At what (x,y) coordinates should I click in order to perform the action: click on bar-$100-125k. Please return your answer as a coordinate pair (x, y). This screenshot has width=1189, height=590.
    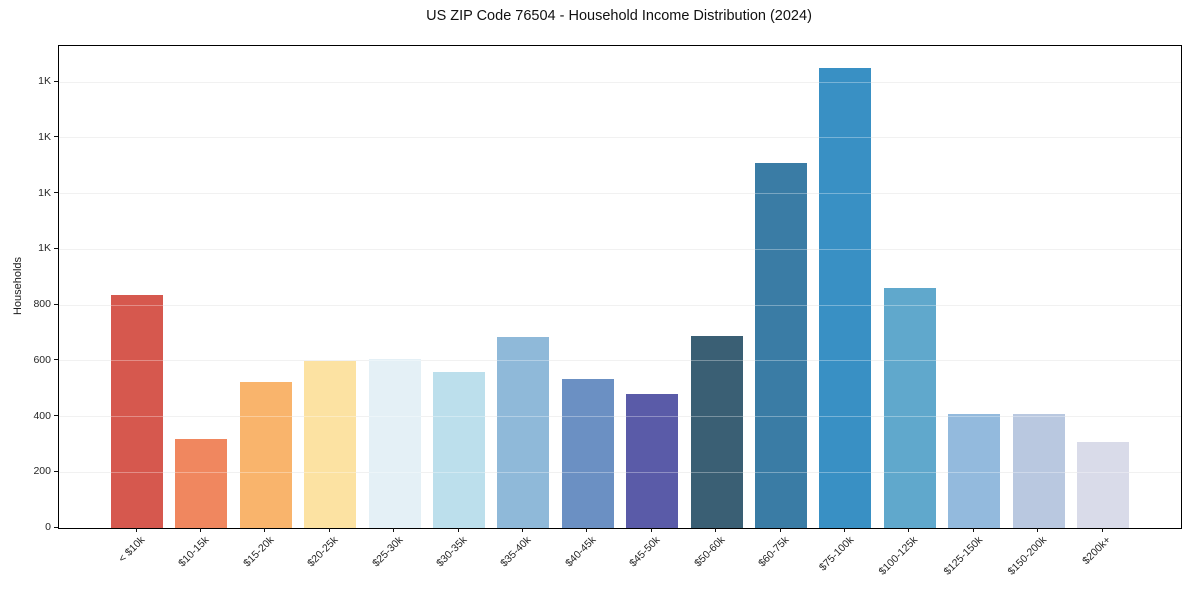
    Looking at the image, I should click on (909, 408).